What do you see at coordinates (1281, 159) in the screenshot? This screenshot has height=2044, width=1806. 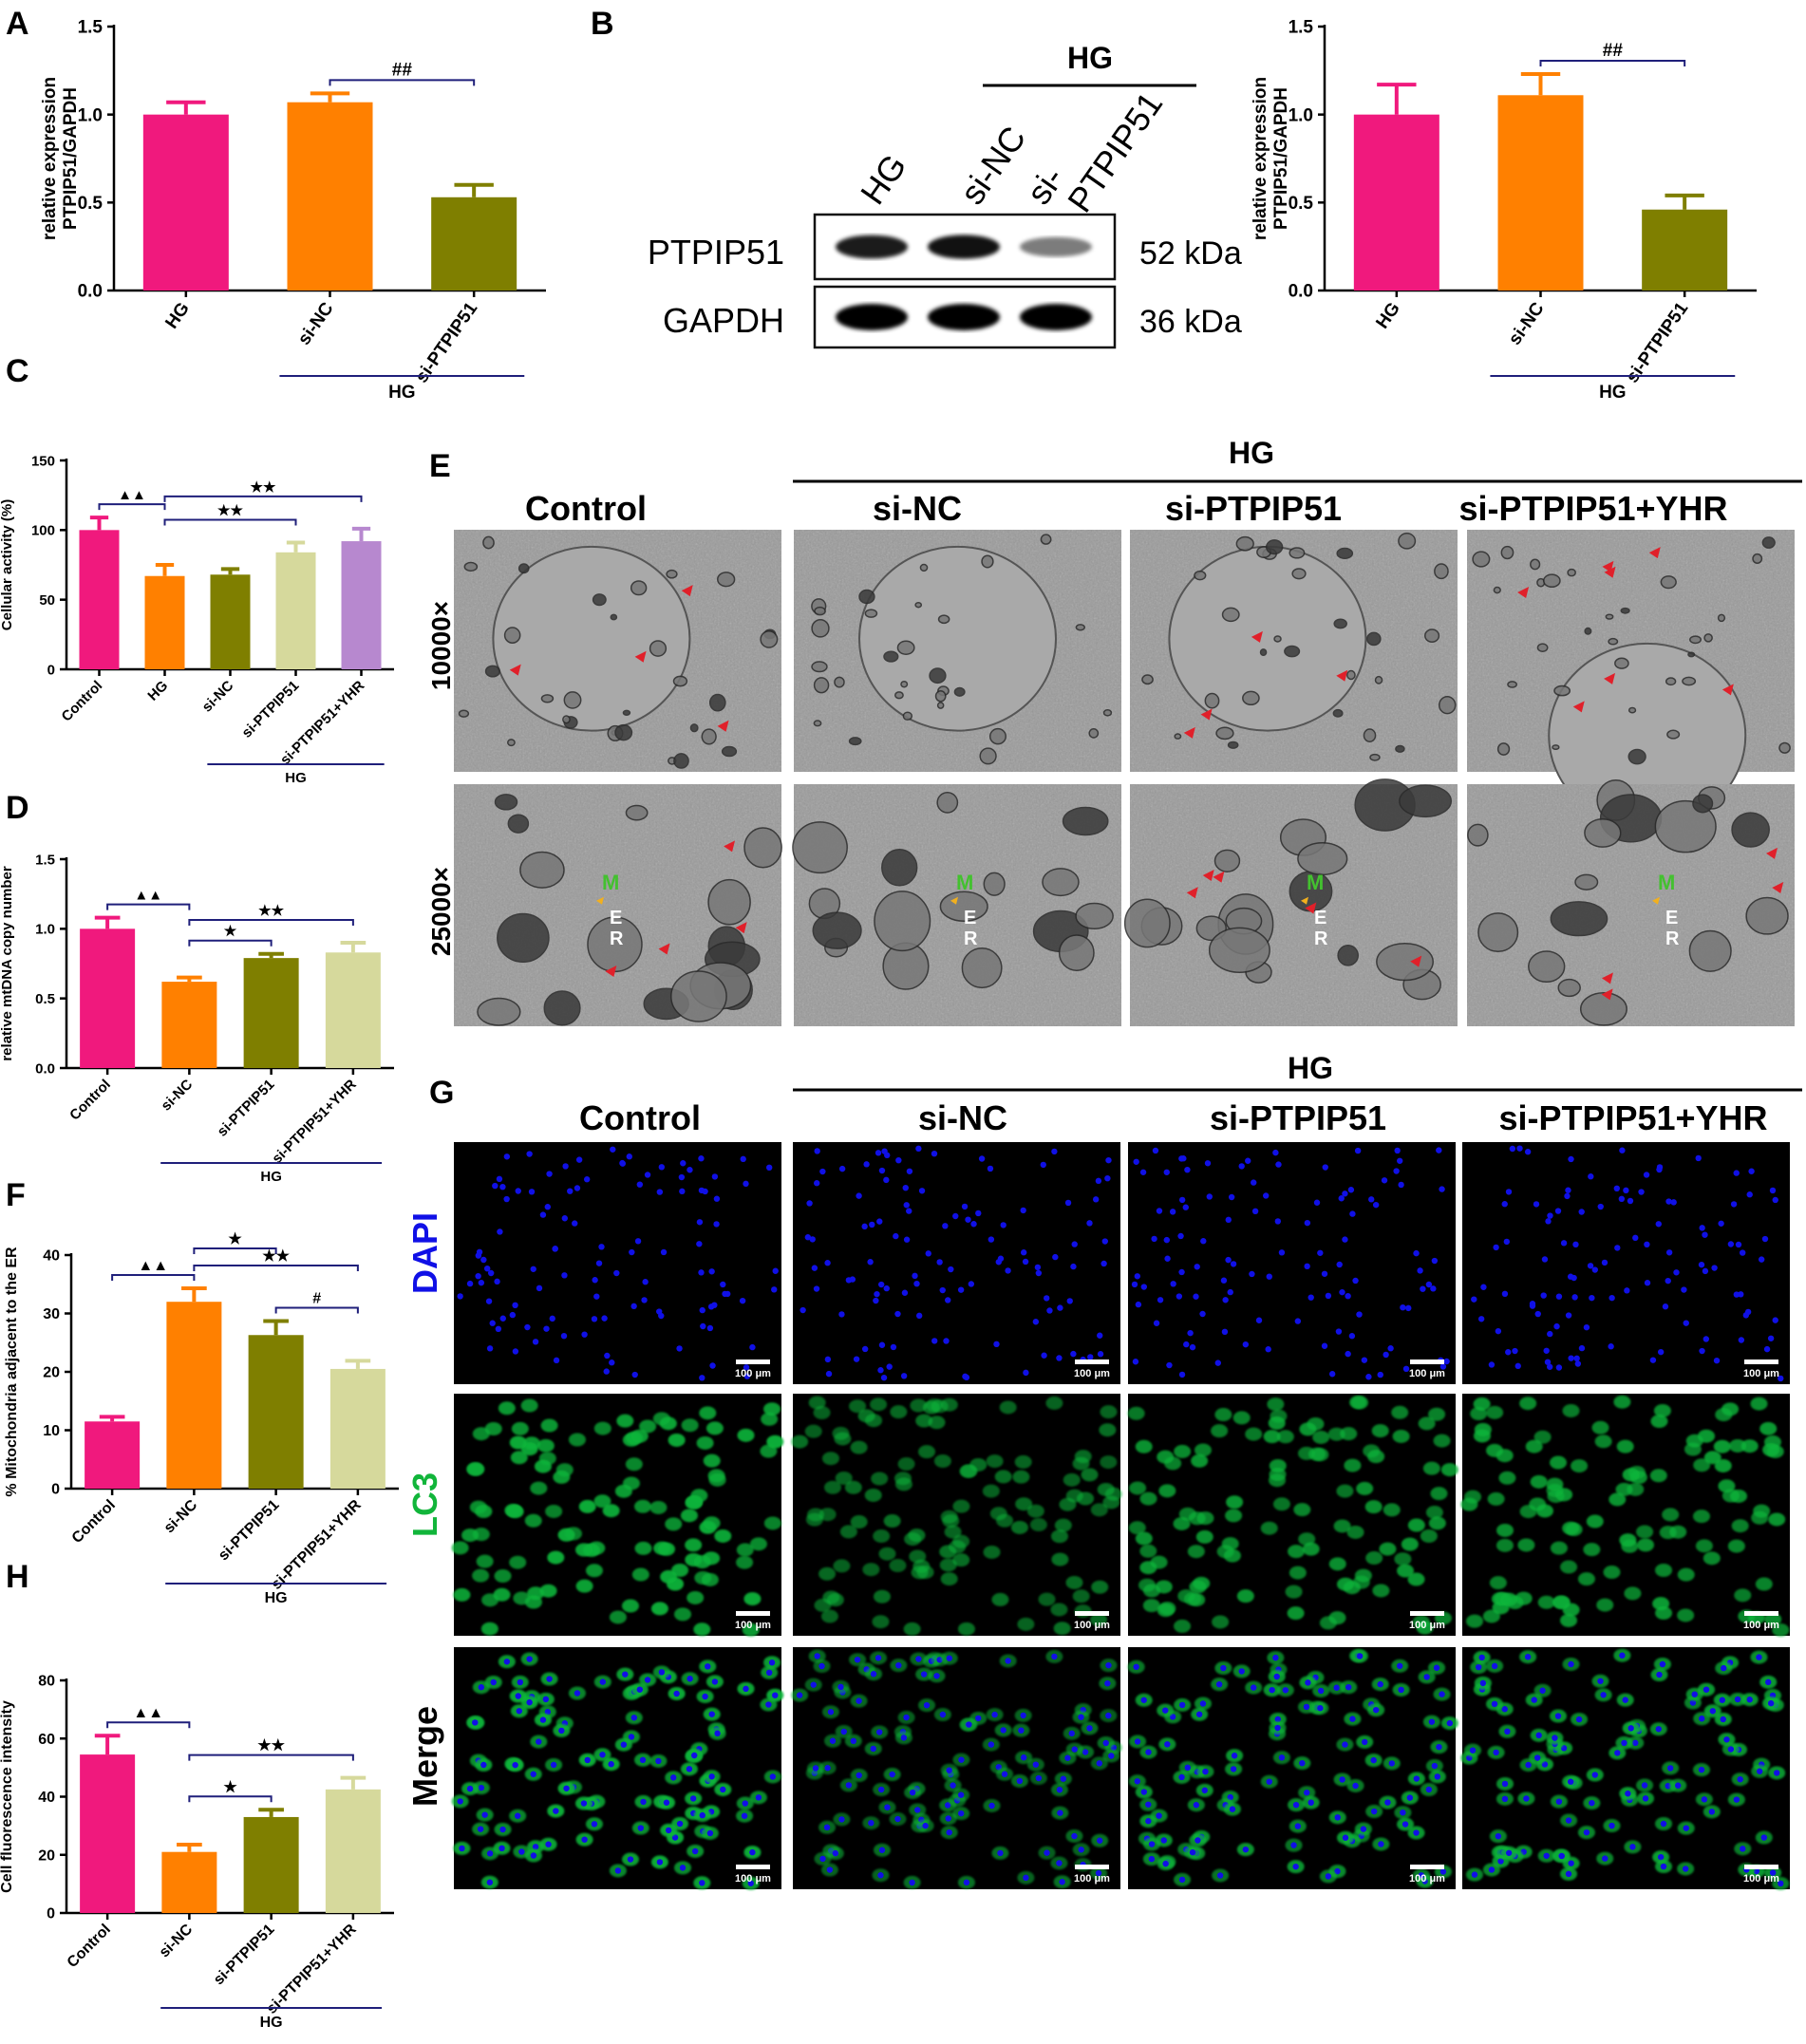 I see `y-axis-title-line: PTPIP51/GAPDH` at bounding box center [1281, 159].